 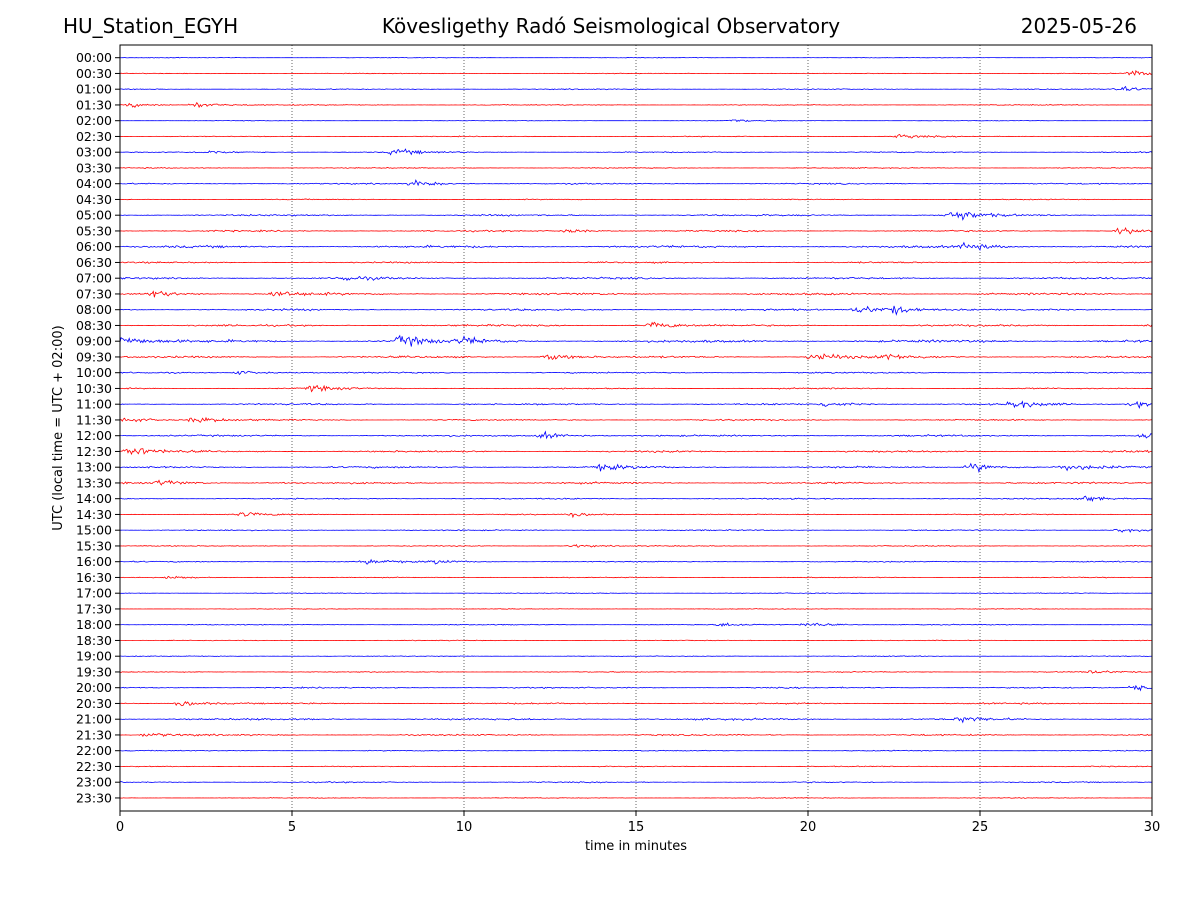 I want to click on y-tick-label: 08:00, so click(x=94, y=309).